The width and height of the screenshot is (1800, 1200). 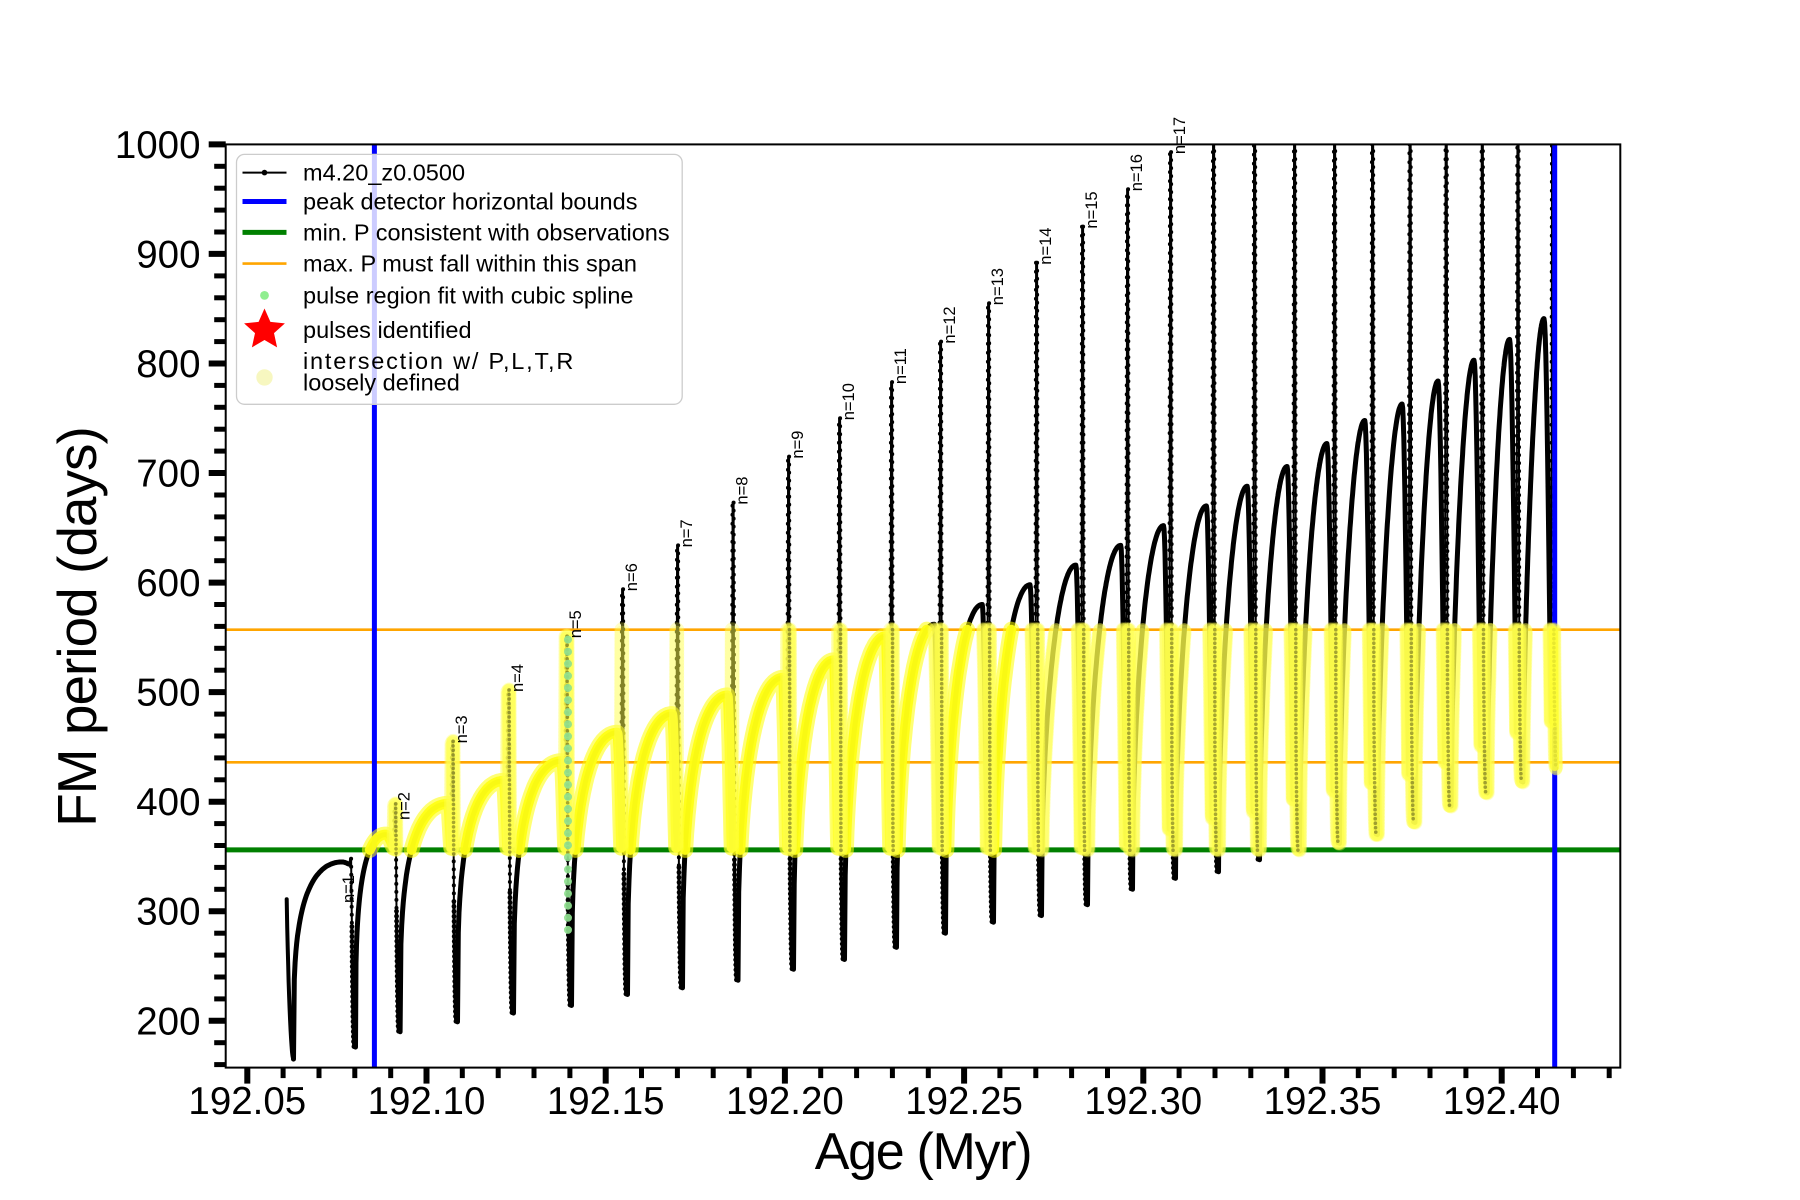 I want to click on svg-text: n=5, so click(x=576, y=624).